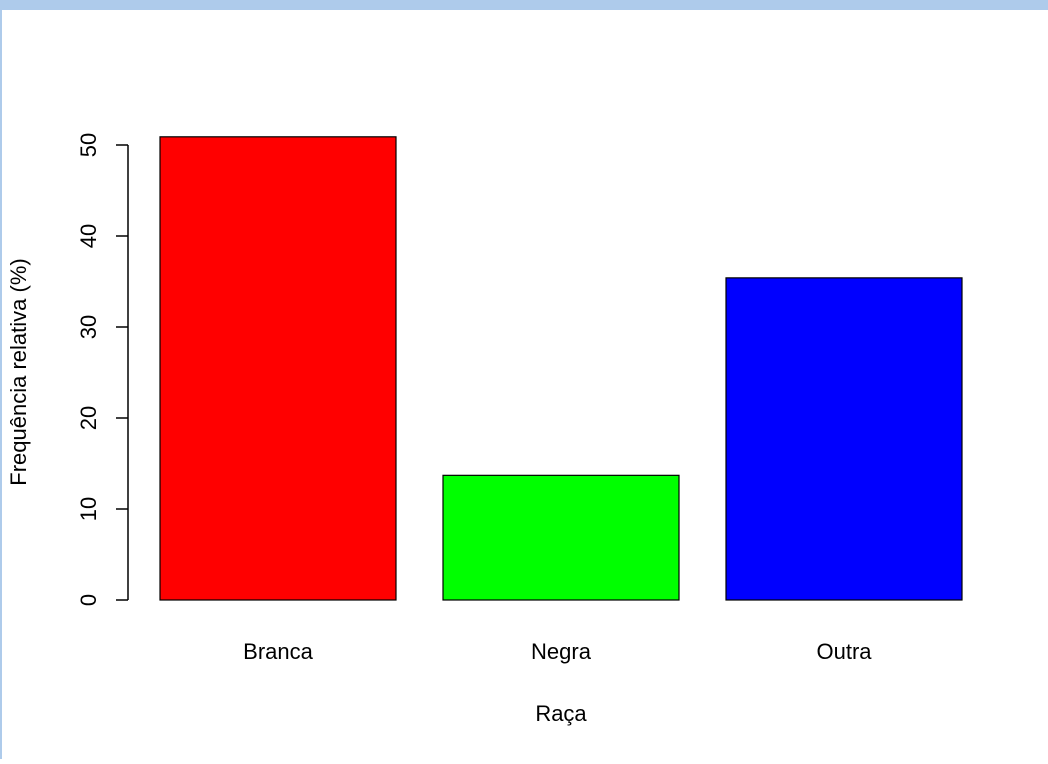 This screenshot has width=1048, height=764. What do you see at coordinates (278, 651) in the screenshot?
I see `x-tick-label: Branca` at bounding box center [278, 651].